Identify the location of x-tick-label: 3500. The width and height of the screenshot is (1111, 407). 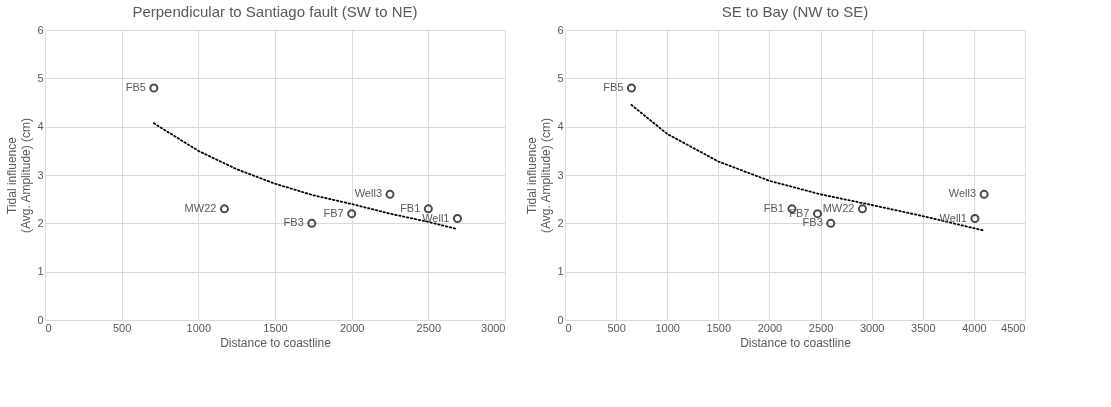
(923, 327).